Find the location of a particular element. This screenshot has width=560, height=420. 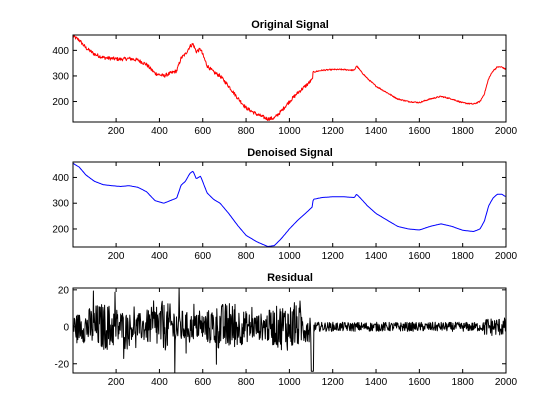

residual-xtick-label: 600 is located at coordinates (202, 382).